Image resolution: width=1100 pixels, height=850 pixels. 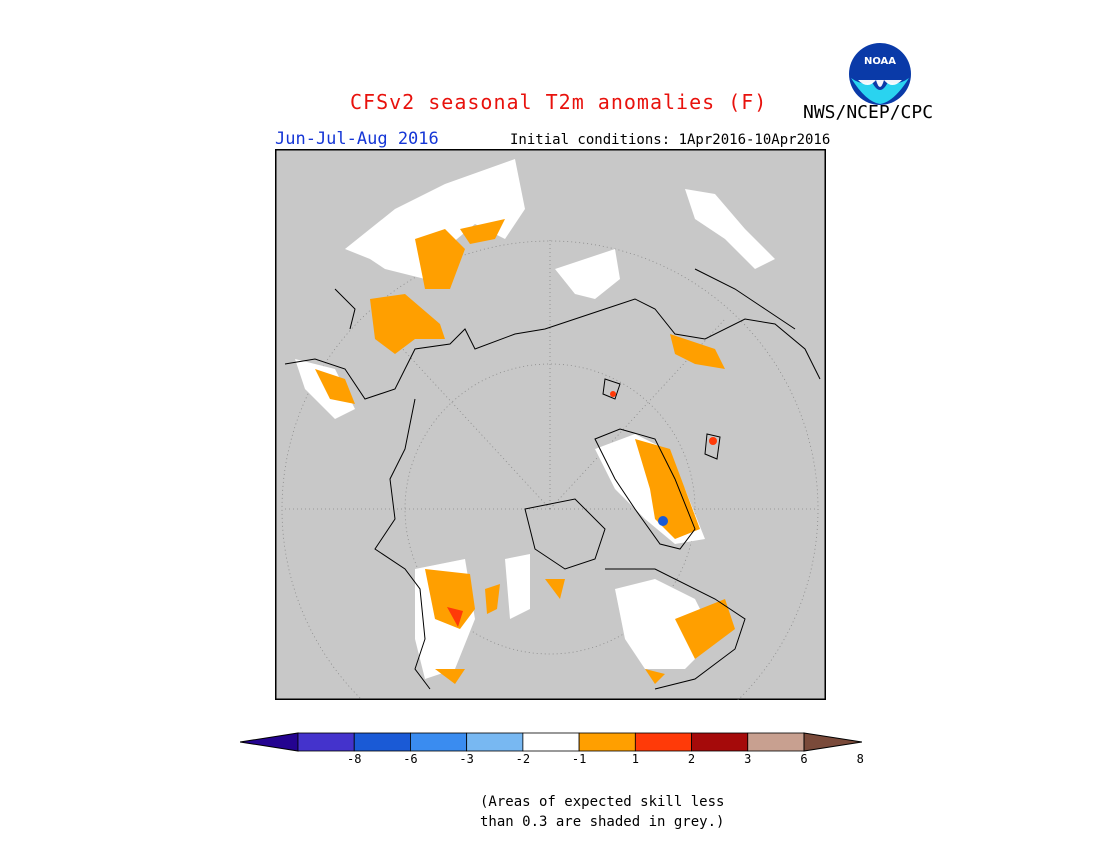 I want to click on warm-area-central-siberia, so click(x=407, y=324).